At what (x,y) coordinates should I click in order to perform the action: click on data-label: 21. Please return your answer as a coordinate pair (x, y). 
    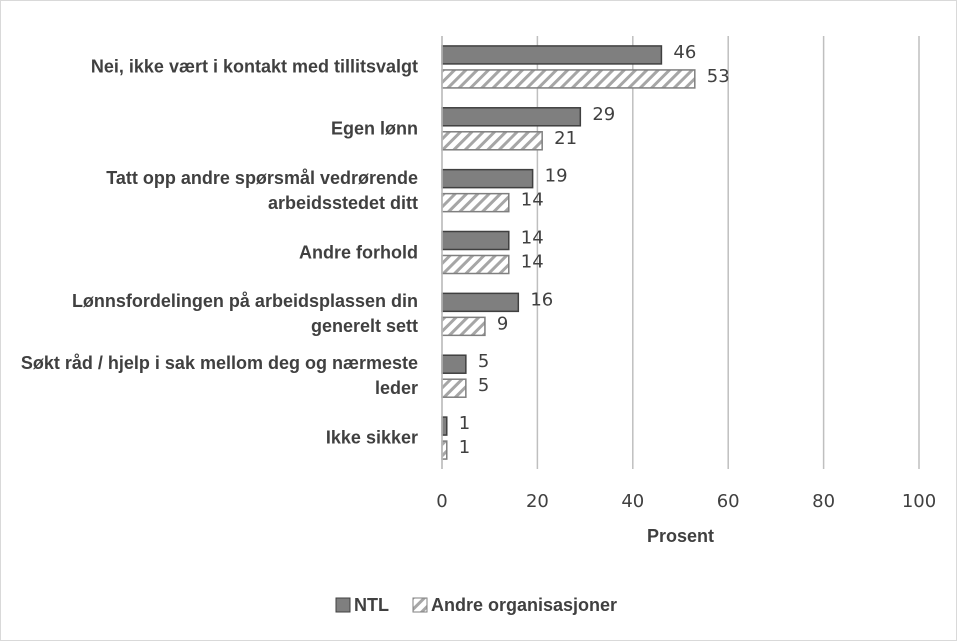
    Looking at the image, I should click on (565, 138).